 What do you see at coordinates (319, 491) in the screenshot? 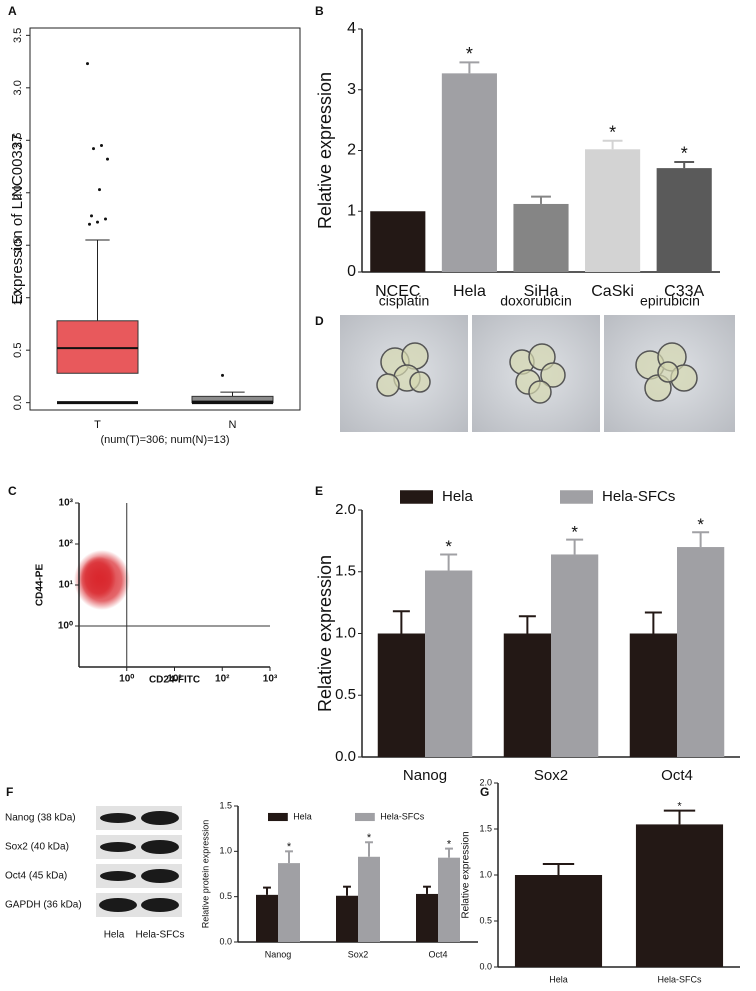
I see `panel-letter: E` at bounding box center [319, 491].